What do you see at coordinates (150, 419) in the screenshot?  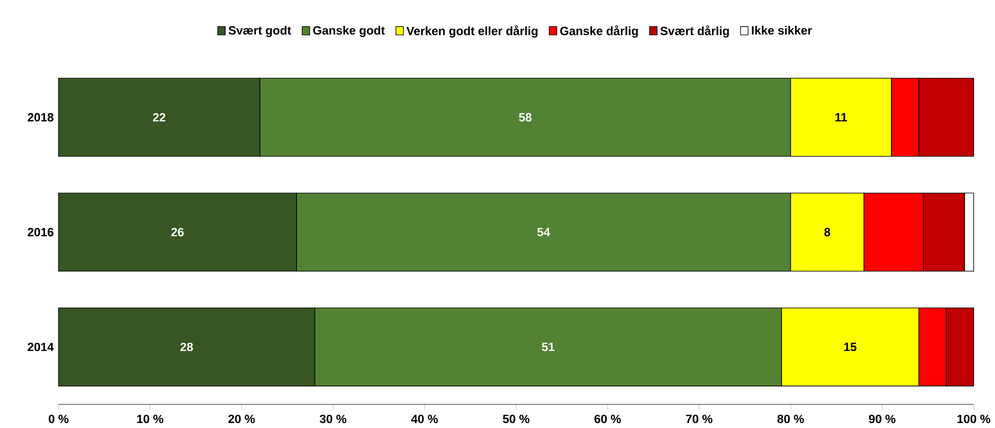 I see `x-tick-label: 10 %` at bounding box center [150, 419].